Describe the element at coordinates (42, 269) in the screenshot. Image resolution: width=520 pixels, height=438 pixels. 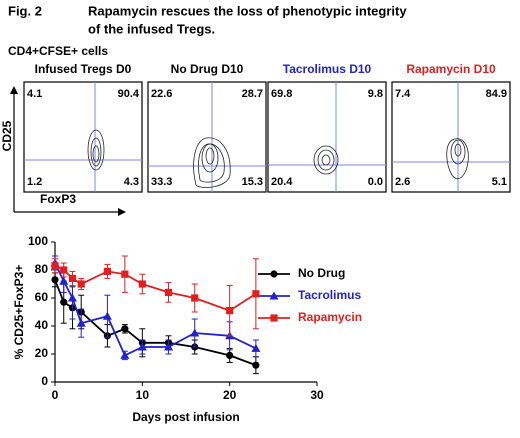
I see `y-tick-label: 80` at that location.